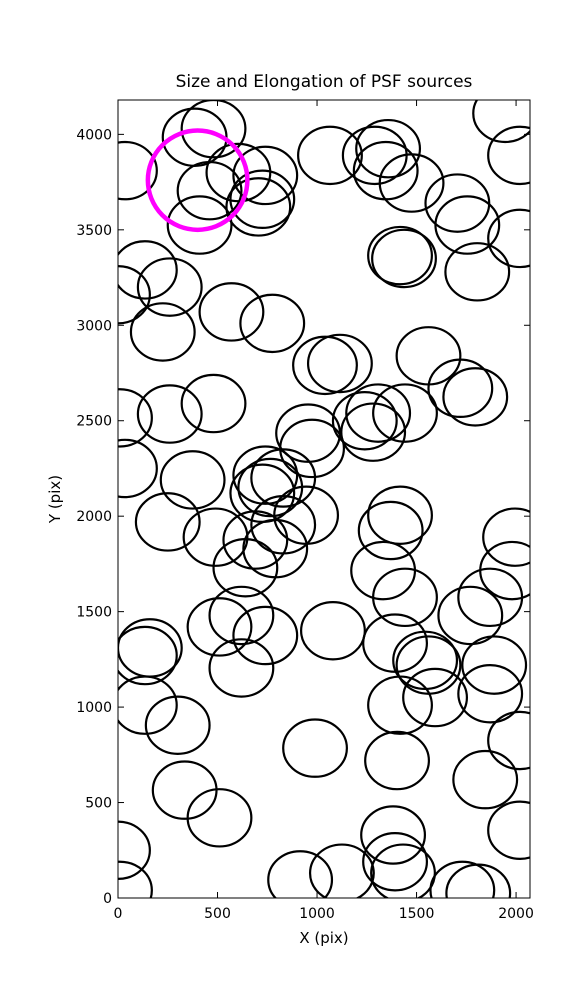 The width and height of the screenshot is (588, 1004). What do you see at coordinates (516, 914) in the screenshot?
I see `x-tick-label: 2000` at bounding box center [516, 914].